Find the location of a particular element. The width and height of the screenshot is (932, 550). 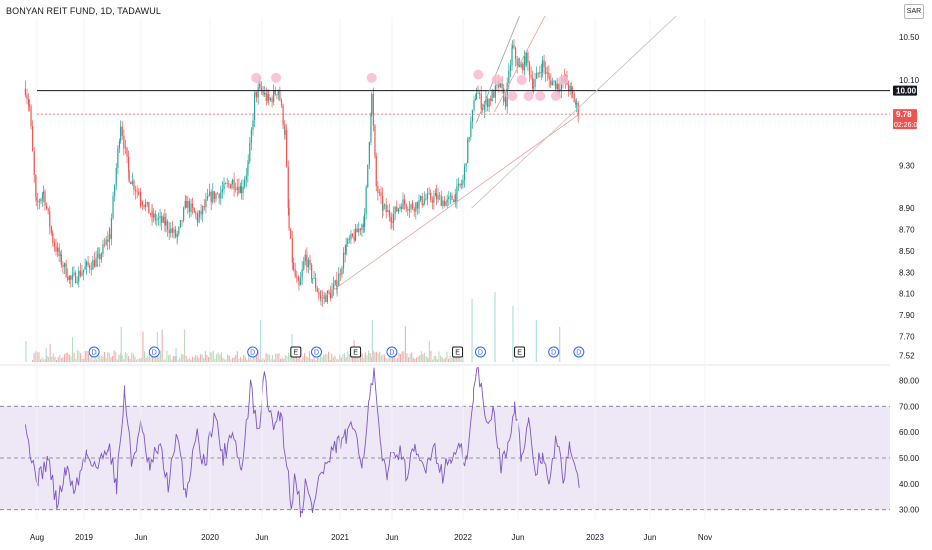

rsi-tick-label: 60.00 is located at coordinates (909, 432).